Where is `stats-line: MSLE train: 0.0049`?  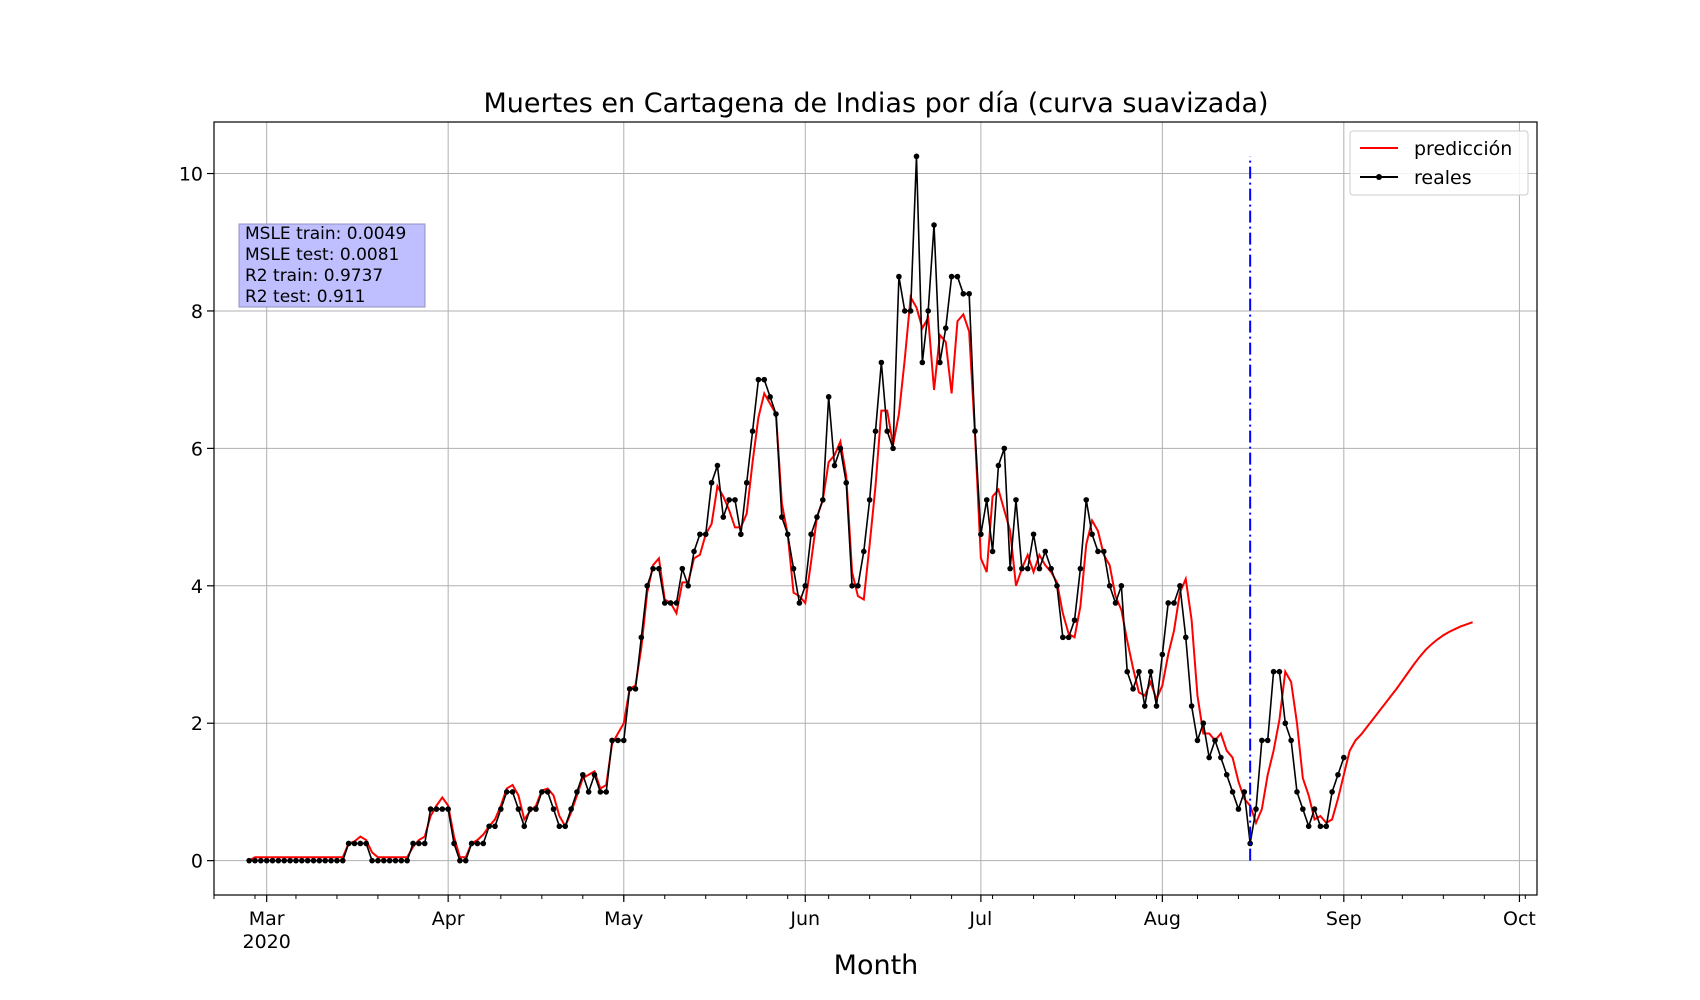
stats-line: MSLE train: 0.0049 is located at coordinates (325, 234).